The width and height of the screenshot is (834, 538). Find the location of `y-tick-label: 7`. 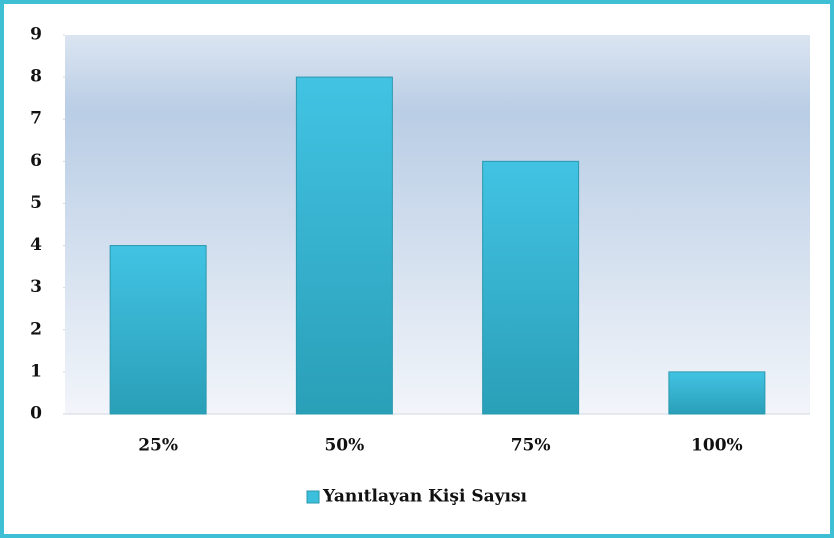

y-tick-label: 7 is located at coordinates (36, 119).